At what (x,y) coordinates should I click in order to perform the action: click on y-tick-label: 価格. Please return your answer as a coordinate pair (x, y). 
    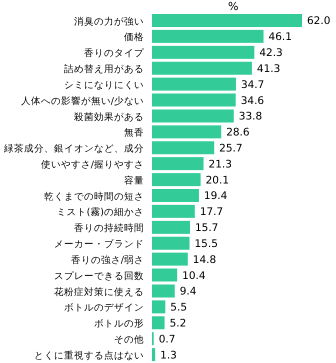
    Looking at the image, I should click on (134, 37).